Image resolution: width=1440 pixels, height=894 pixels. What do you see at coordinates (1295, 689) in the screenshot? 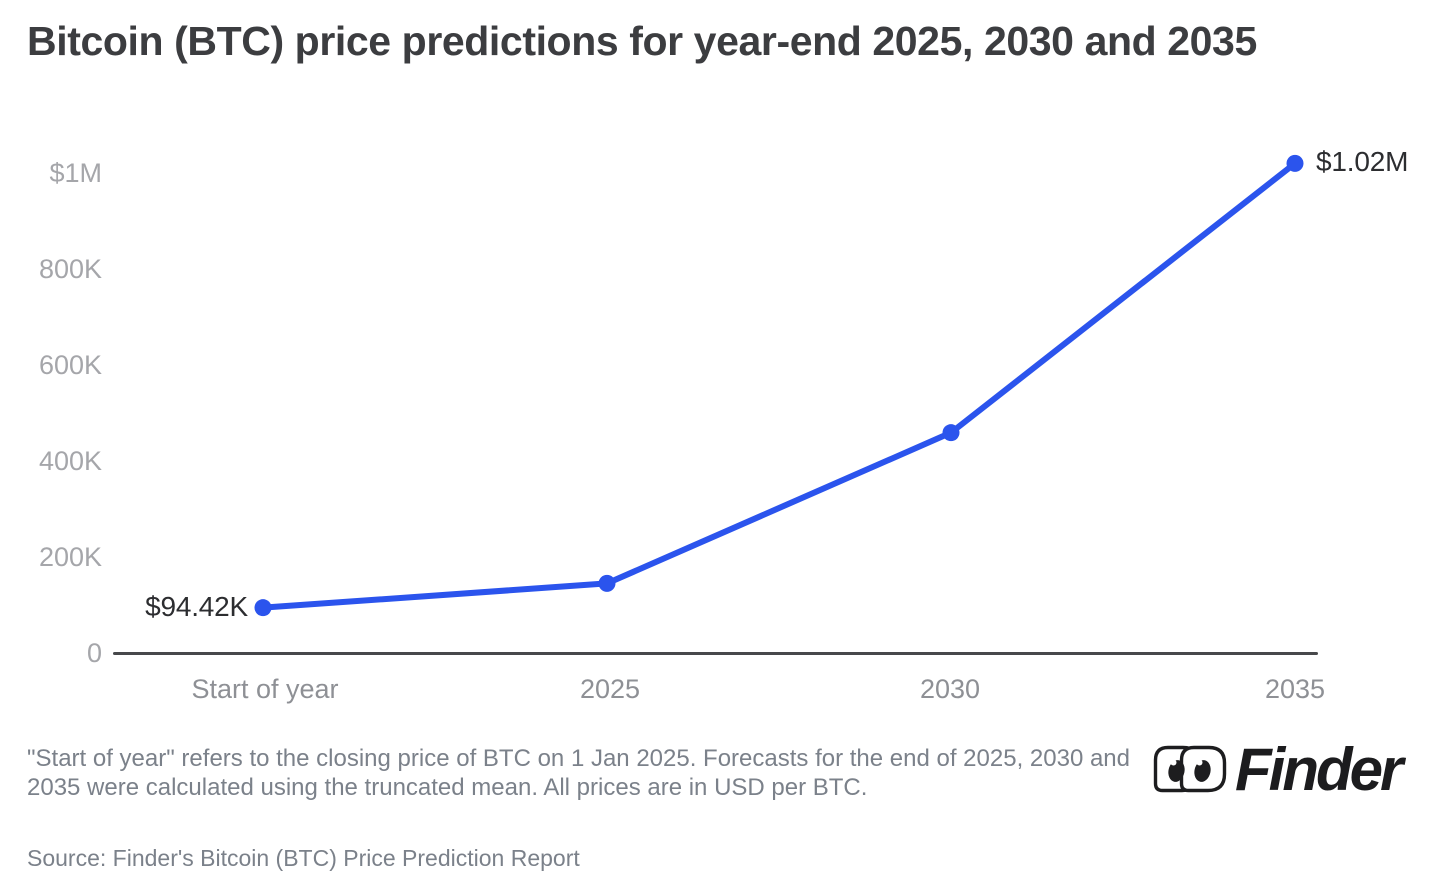
I see `x-tick-label: 2035` at bounding box center [1295, 689].